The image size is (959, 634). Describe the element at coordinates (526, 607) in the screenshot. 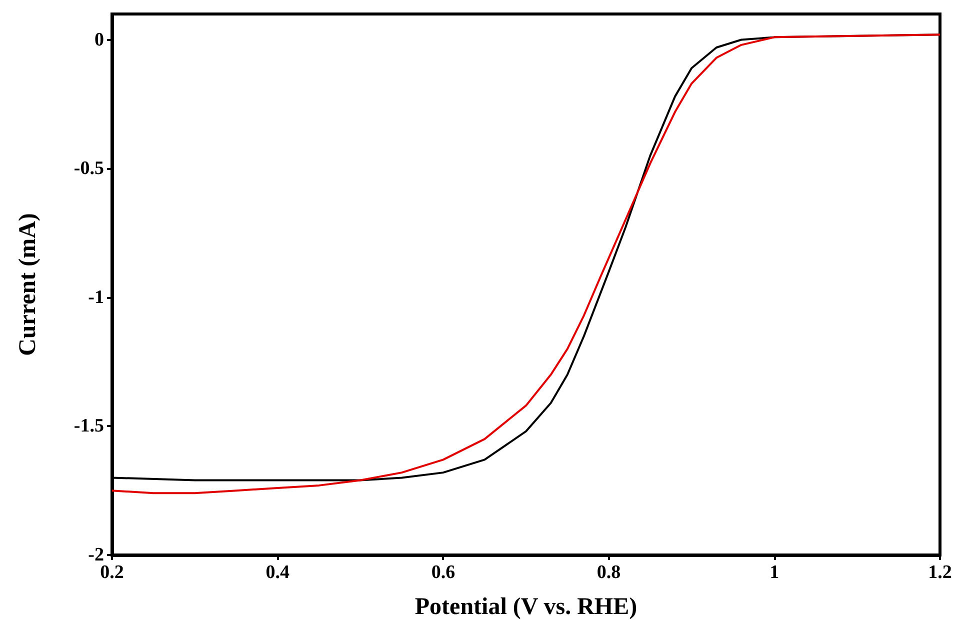

I see `x-axis-title: Potential (V vs. RHE)` at that location.